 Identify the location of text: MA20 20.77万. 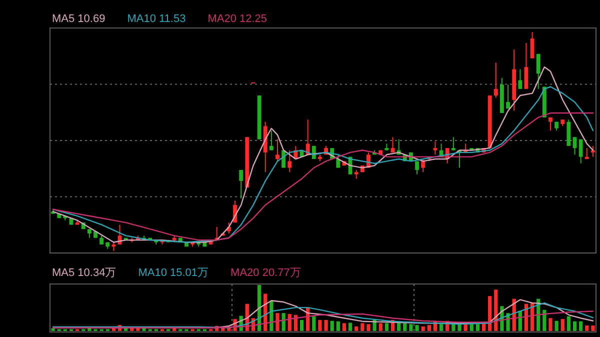
(265, 273).